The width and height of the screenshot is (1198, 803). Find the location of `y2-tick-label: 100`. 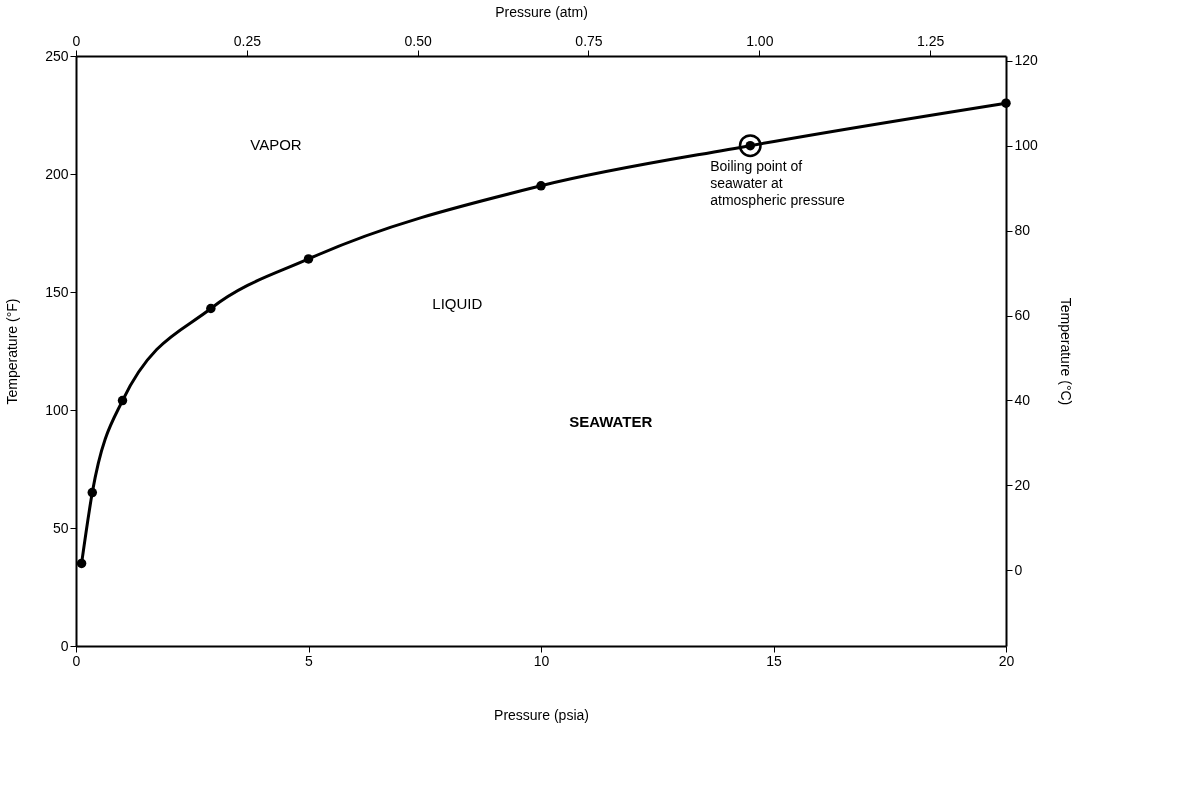

y2-tick-label: 100 is located at coordinates (1026, 145).